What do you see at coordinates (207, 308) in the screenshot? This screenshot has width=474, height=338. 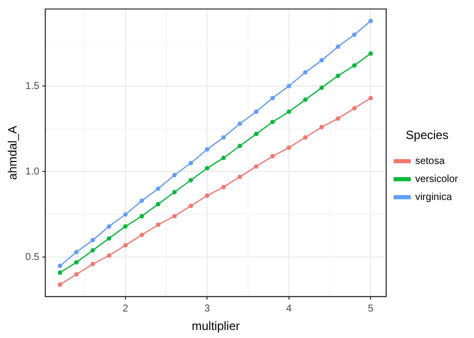 I see `x-tick-label: 3` at bounding box center [207, 308].